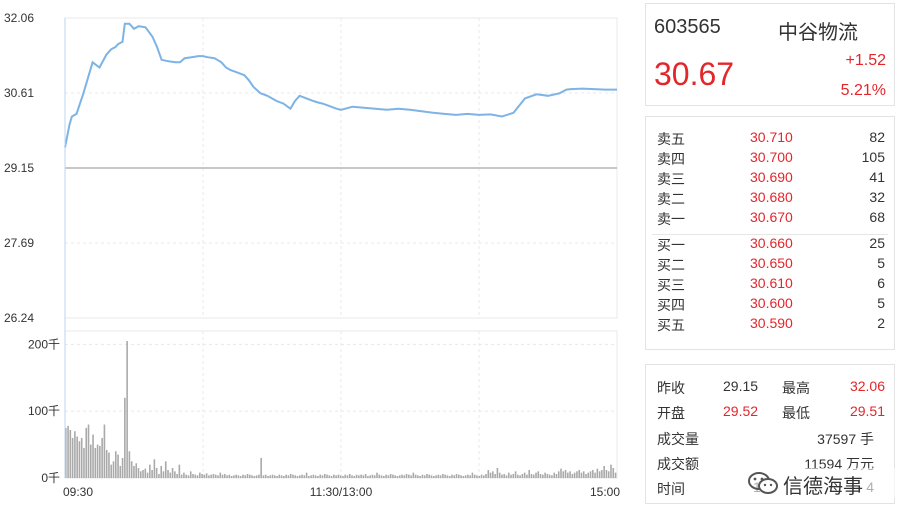 The width and height of the screenshot is (898, 525). I want to click on low-value: 29.51, so click(867, 411).